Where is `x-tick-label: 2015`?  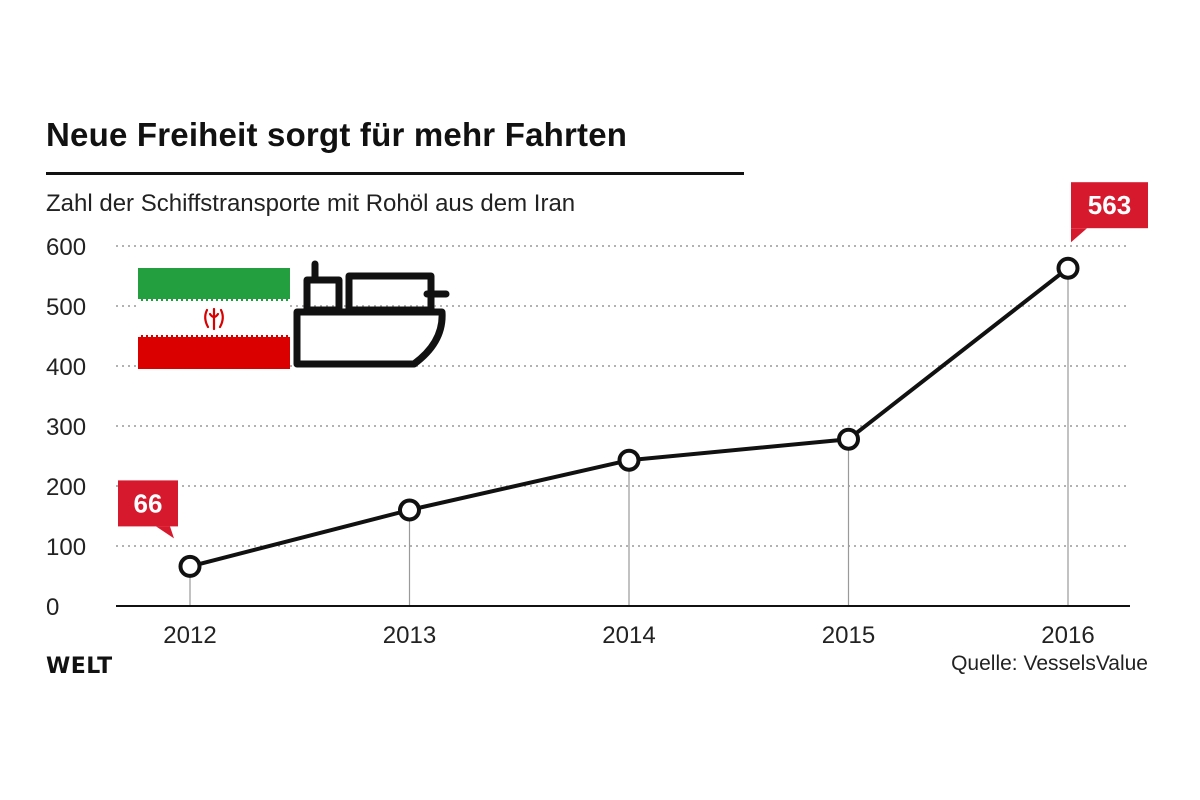 x-tick-label: 2015 is located at coordinates (848, 635).